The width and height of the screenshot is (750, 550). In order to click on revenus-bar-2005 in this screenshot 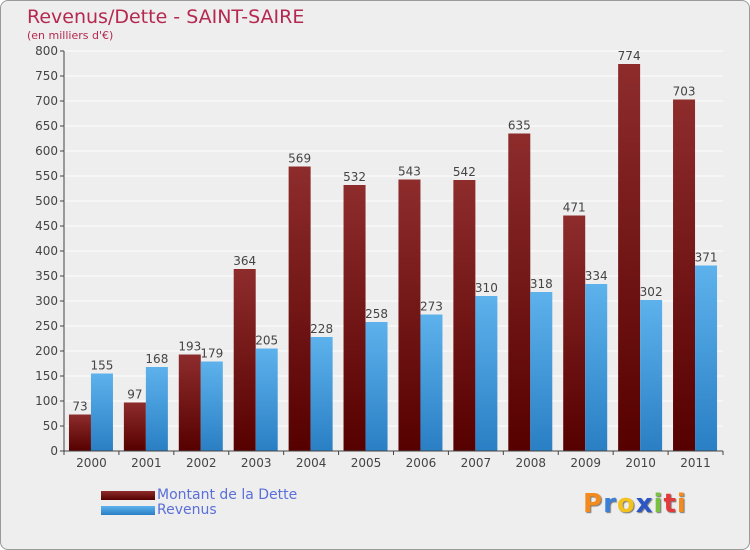, I will do `click(376, 386)`.